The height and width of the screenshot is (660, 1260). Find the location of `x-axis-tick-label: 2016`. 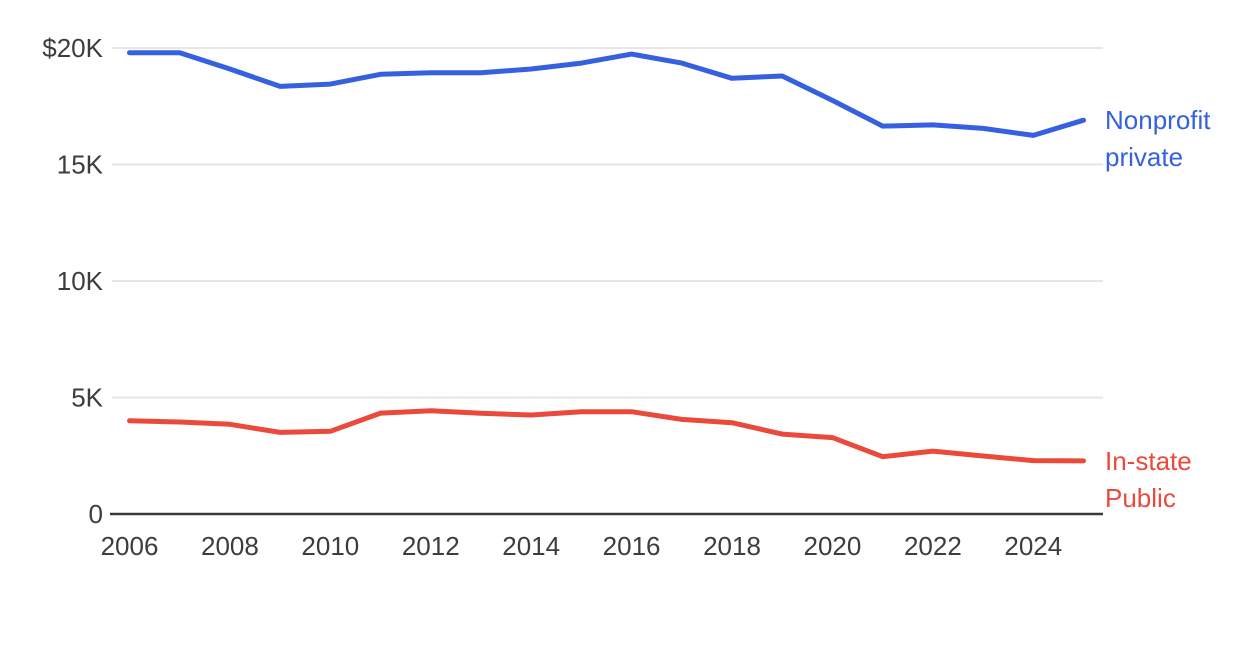

x-axis-tick-label: 2016 is located at coordinates (632, 546).